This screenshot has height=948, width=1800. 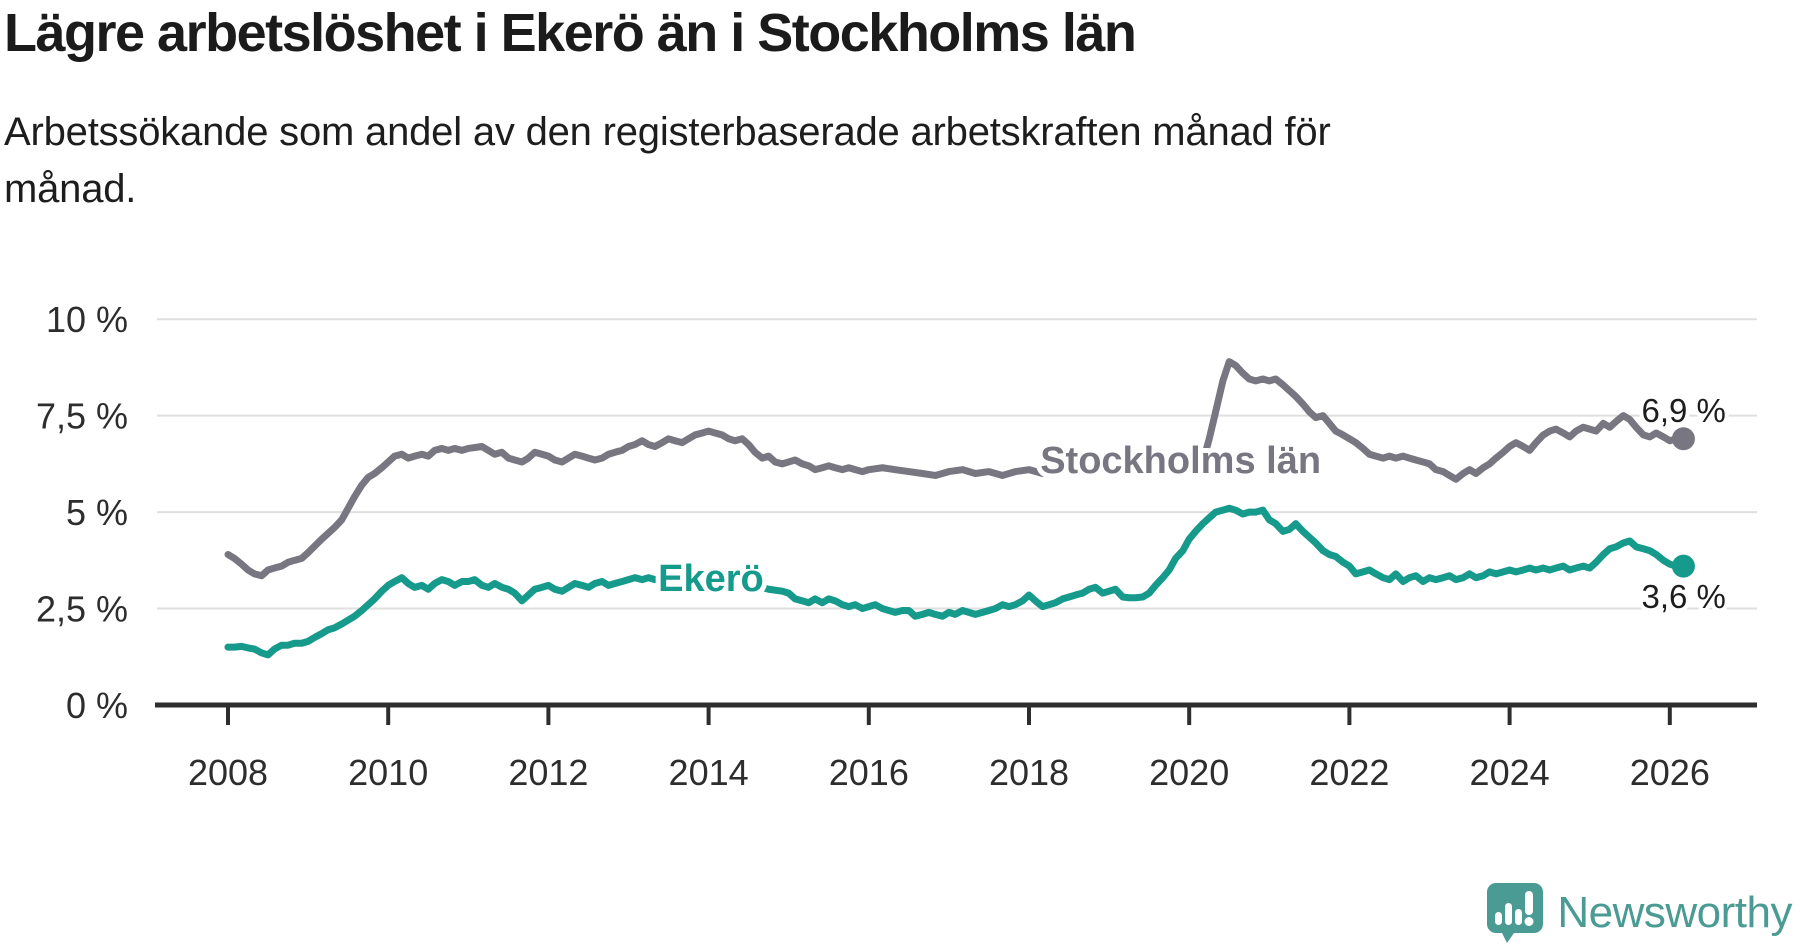 I want to click on exclamation-dot, so click(x=1529, y=921).